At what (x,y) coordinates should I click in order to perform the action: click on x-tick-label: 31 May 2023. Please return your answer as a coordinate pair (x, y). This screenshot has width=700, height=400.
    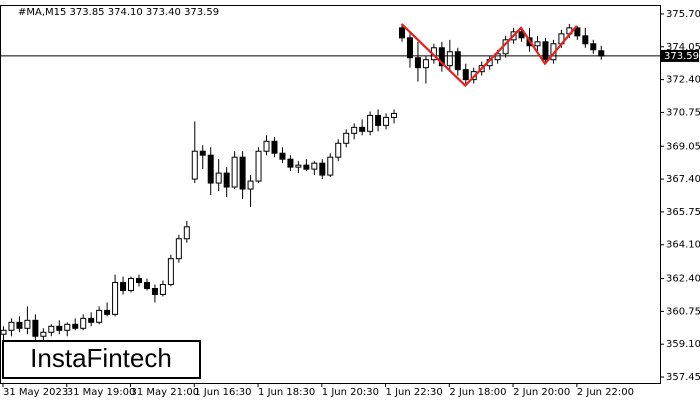
    Looking at the image, I should click on (35, 392).